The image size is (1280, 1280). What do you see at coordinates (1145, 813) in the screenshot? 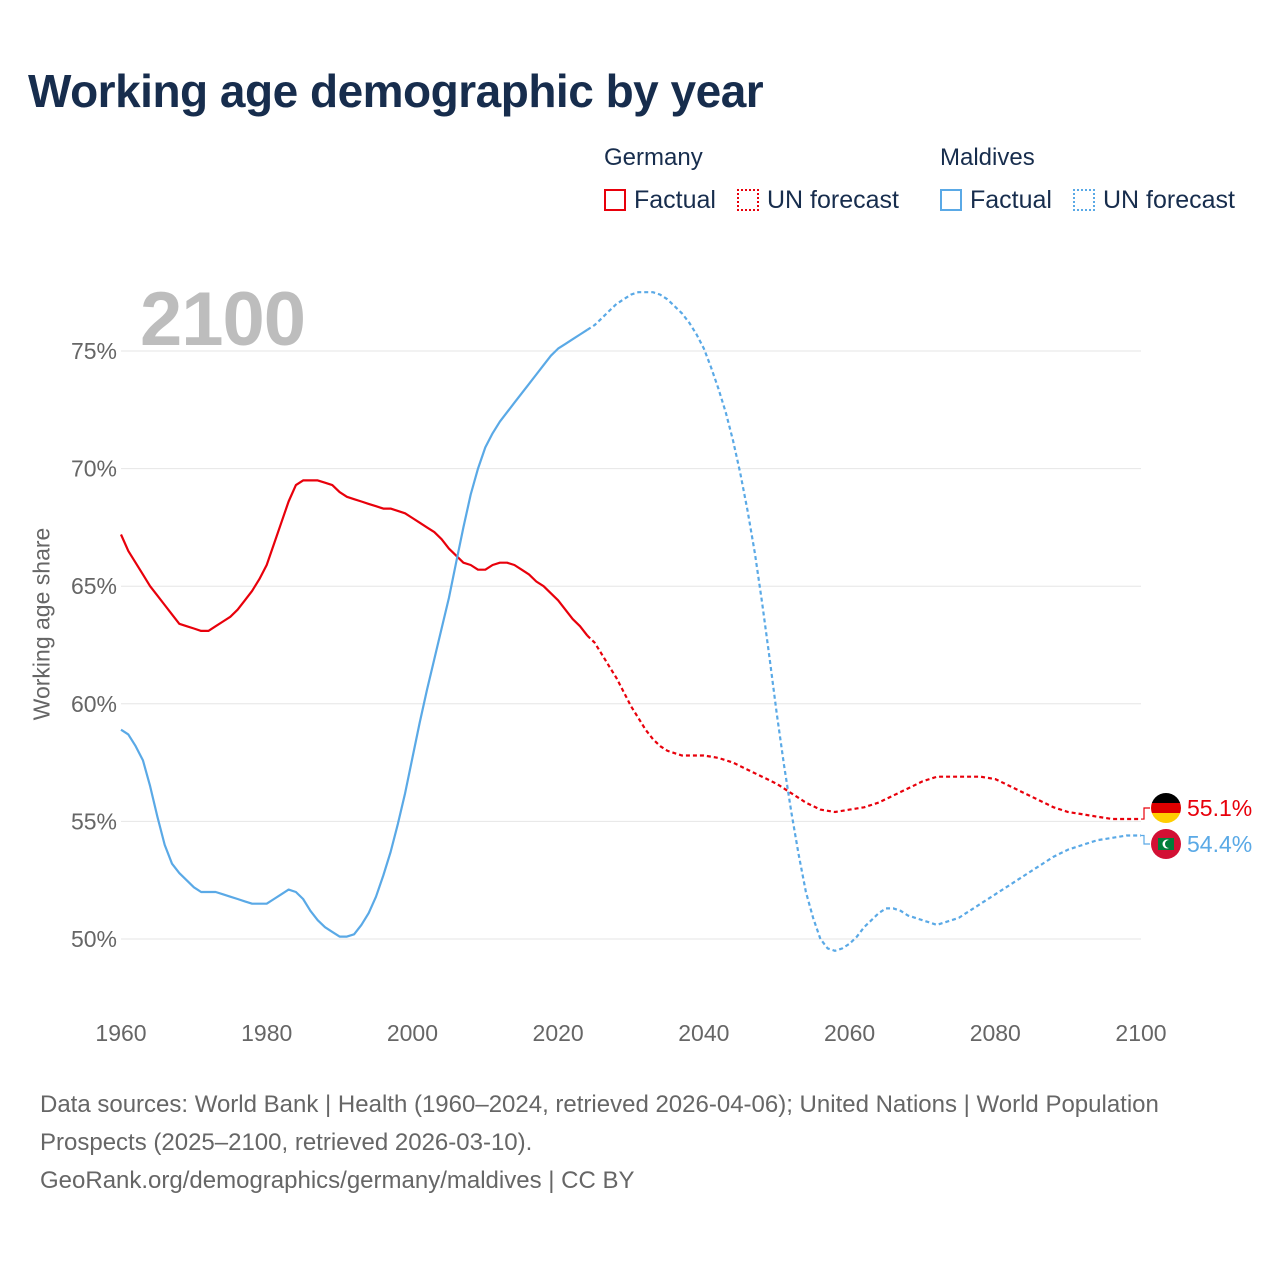
I see `germany-label-connector` at bounding box center [1145, 813].